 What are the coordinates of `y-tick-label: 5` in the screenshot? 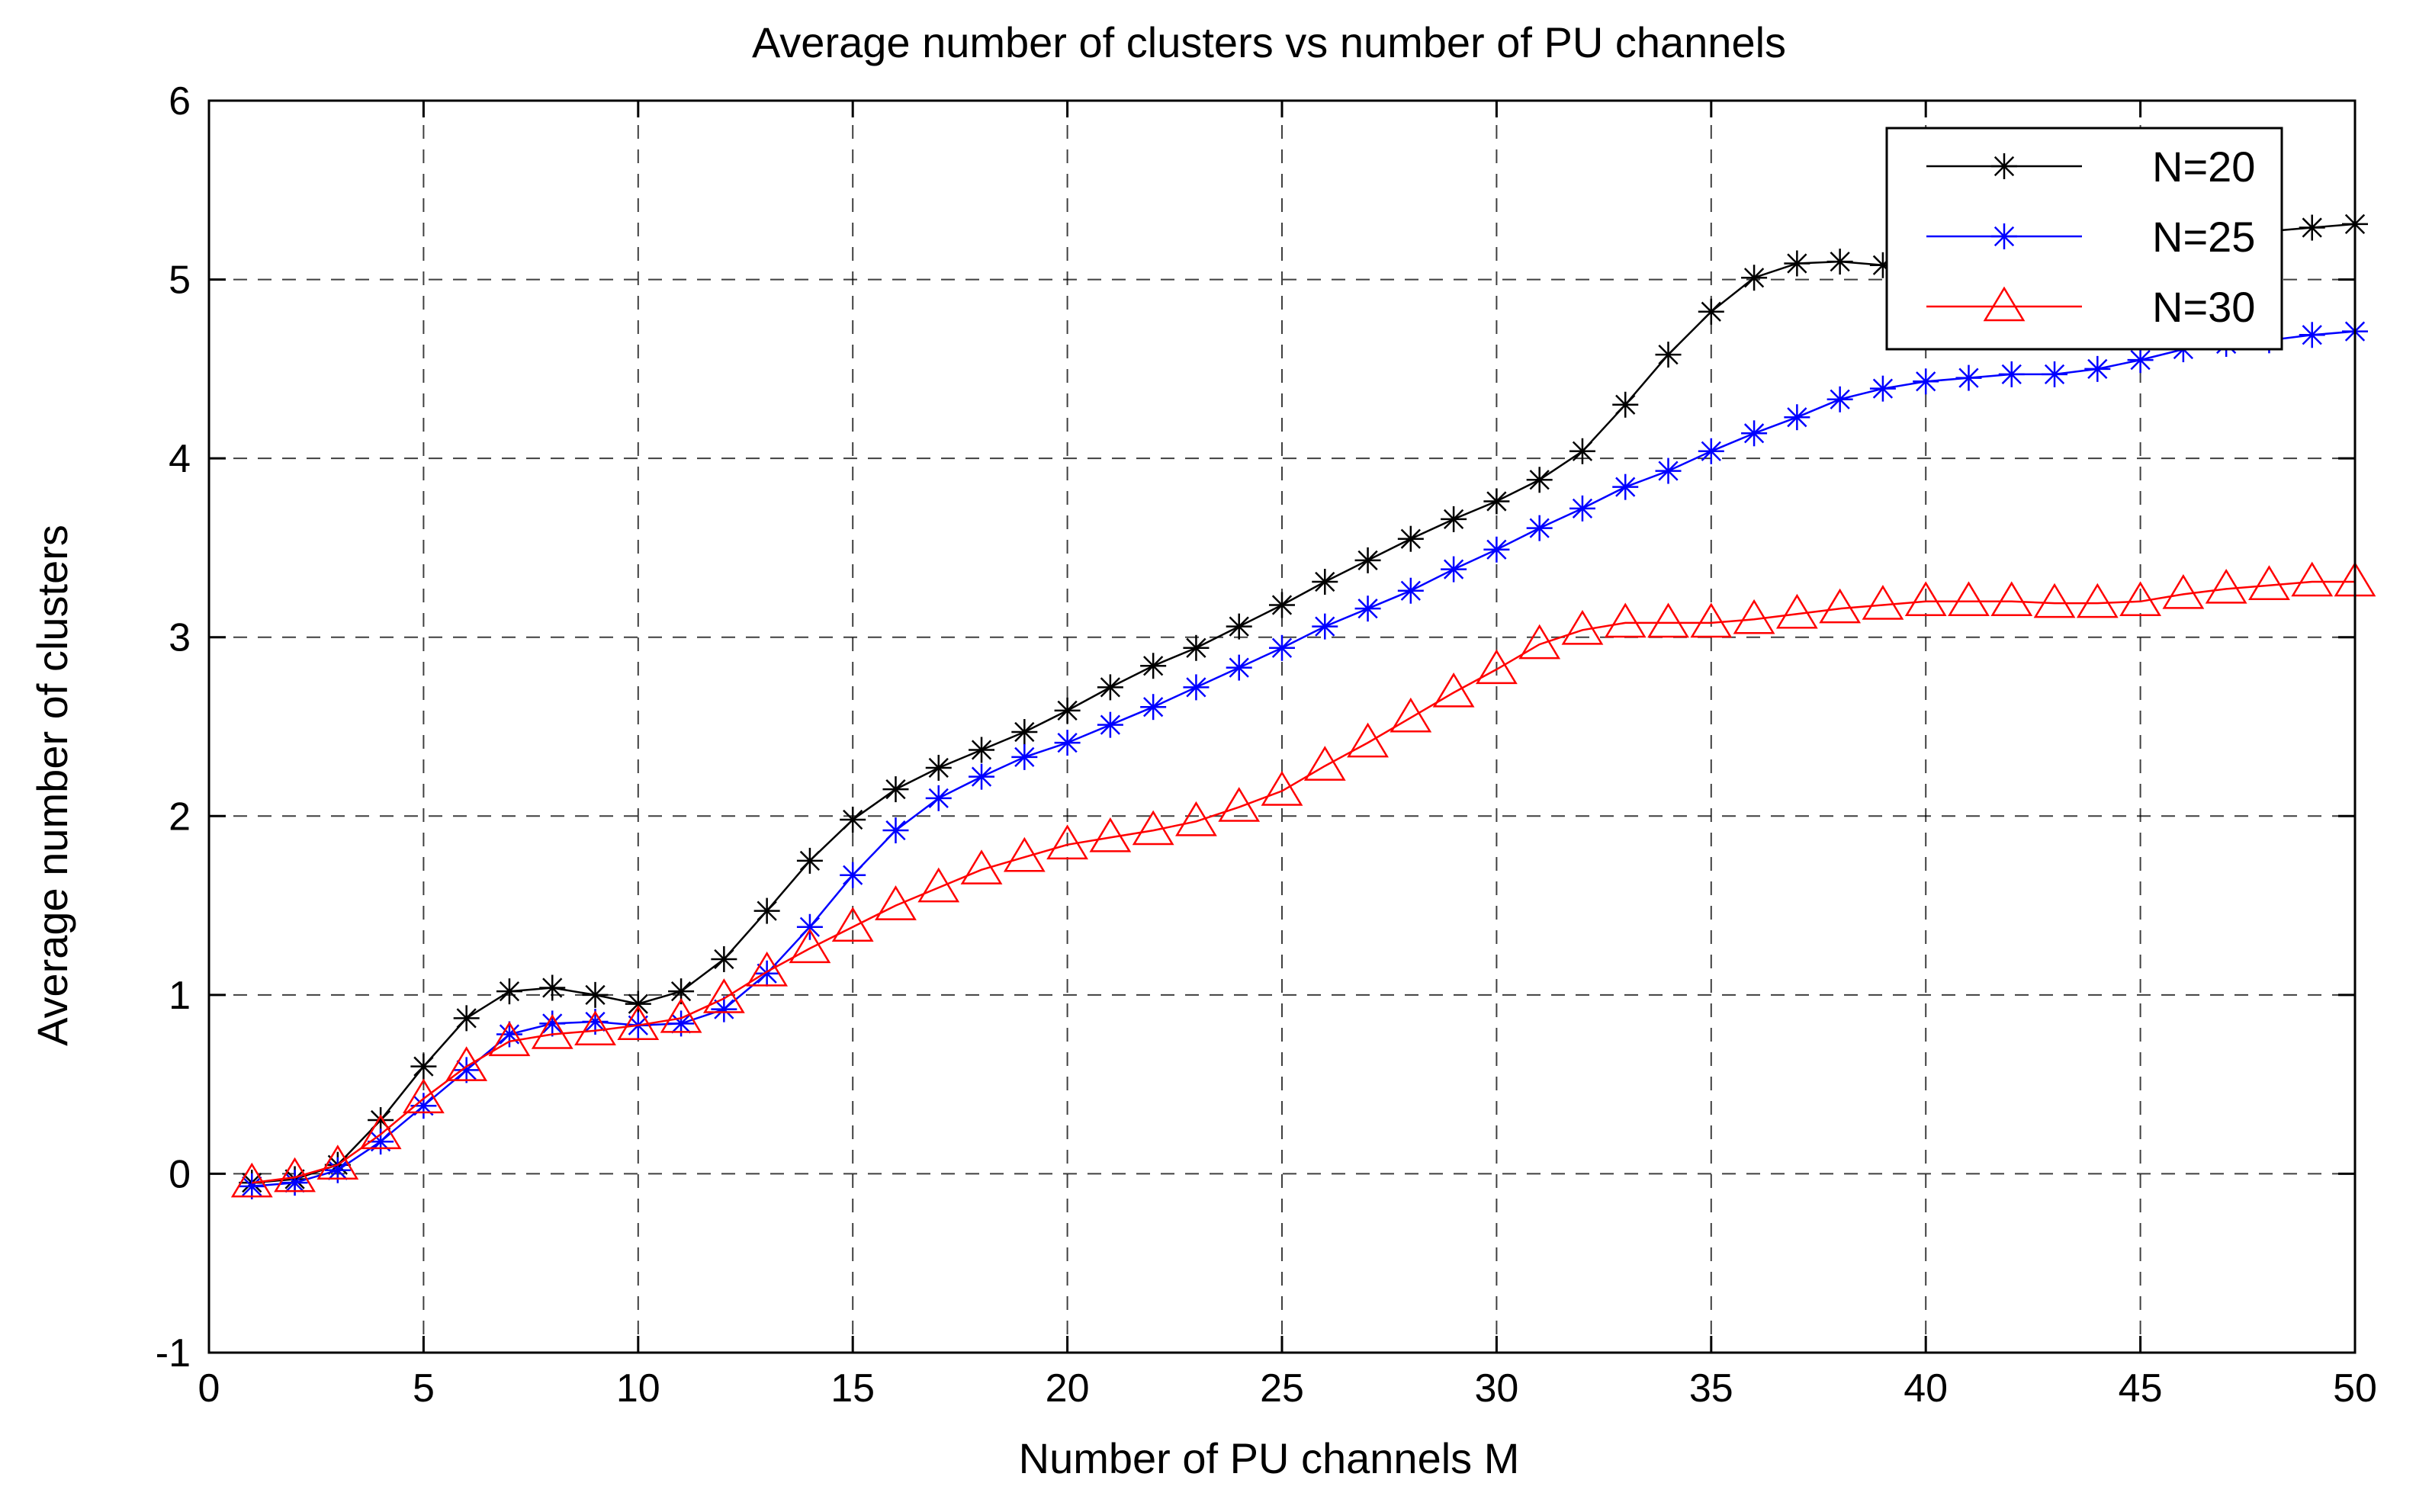 It's located at (180, 280).